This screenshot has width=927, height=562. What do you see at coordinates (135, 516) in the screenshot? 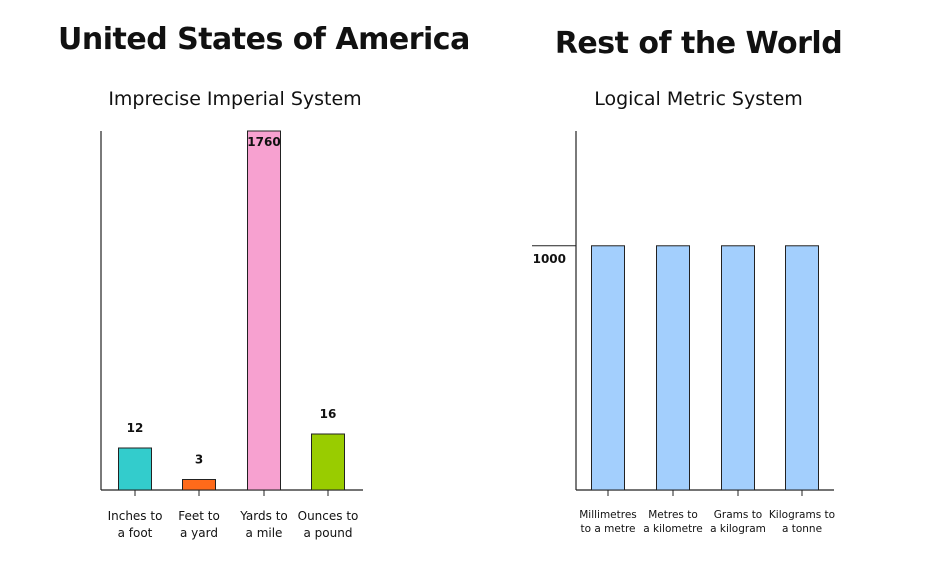
I see `imperial-category-label-0-0: Inches to` at bounding box center [135, 516].